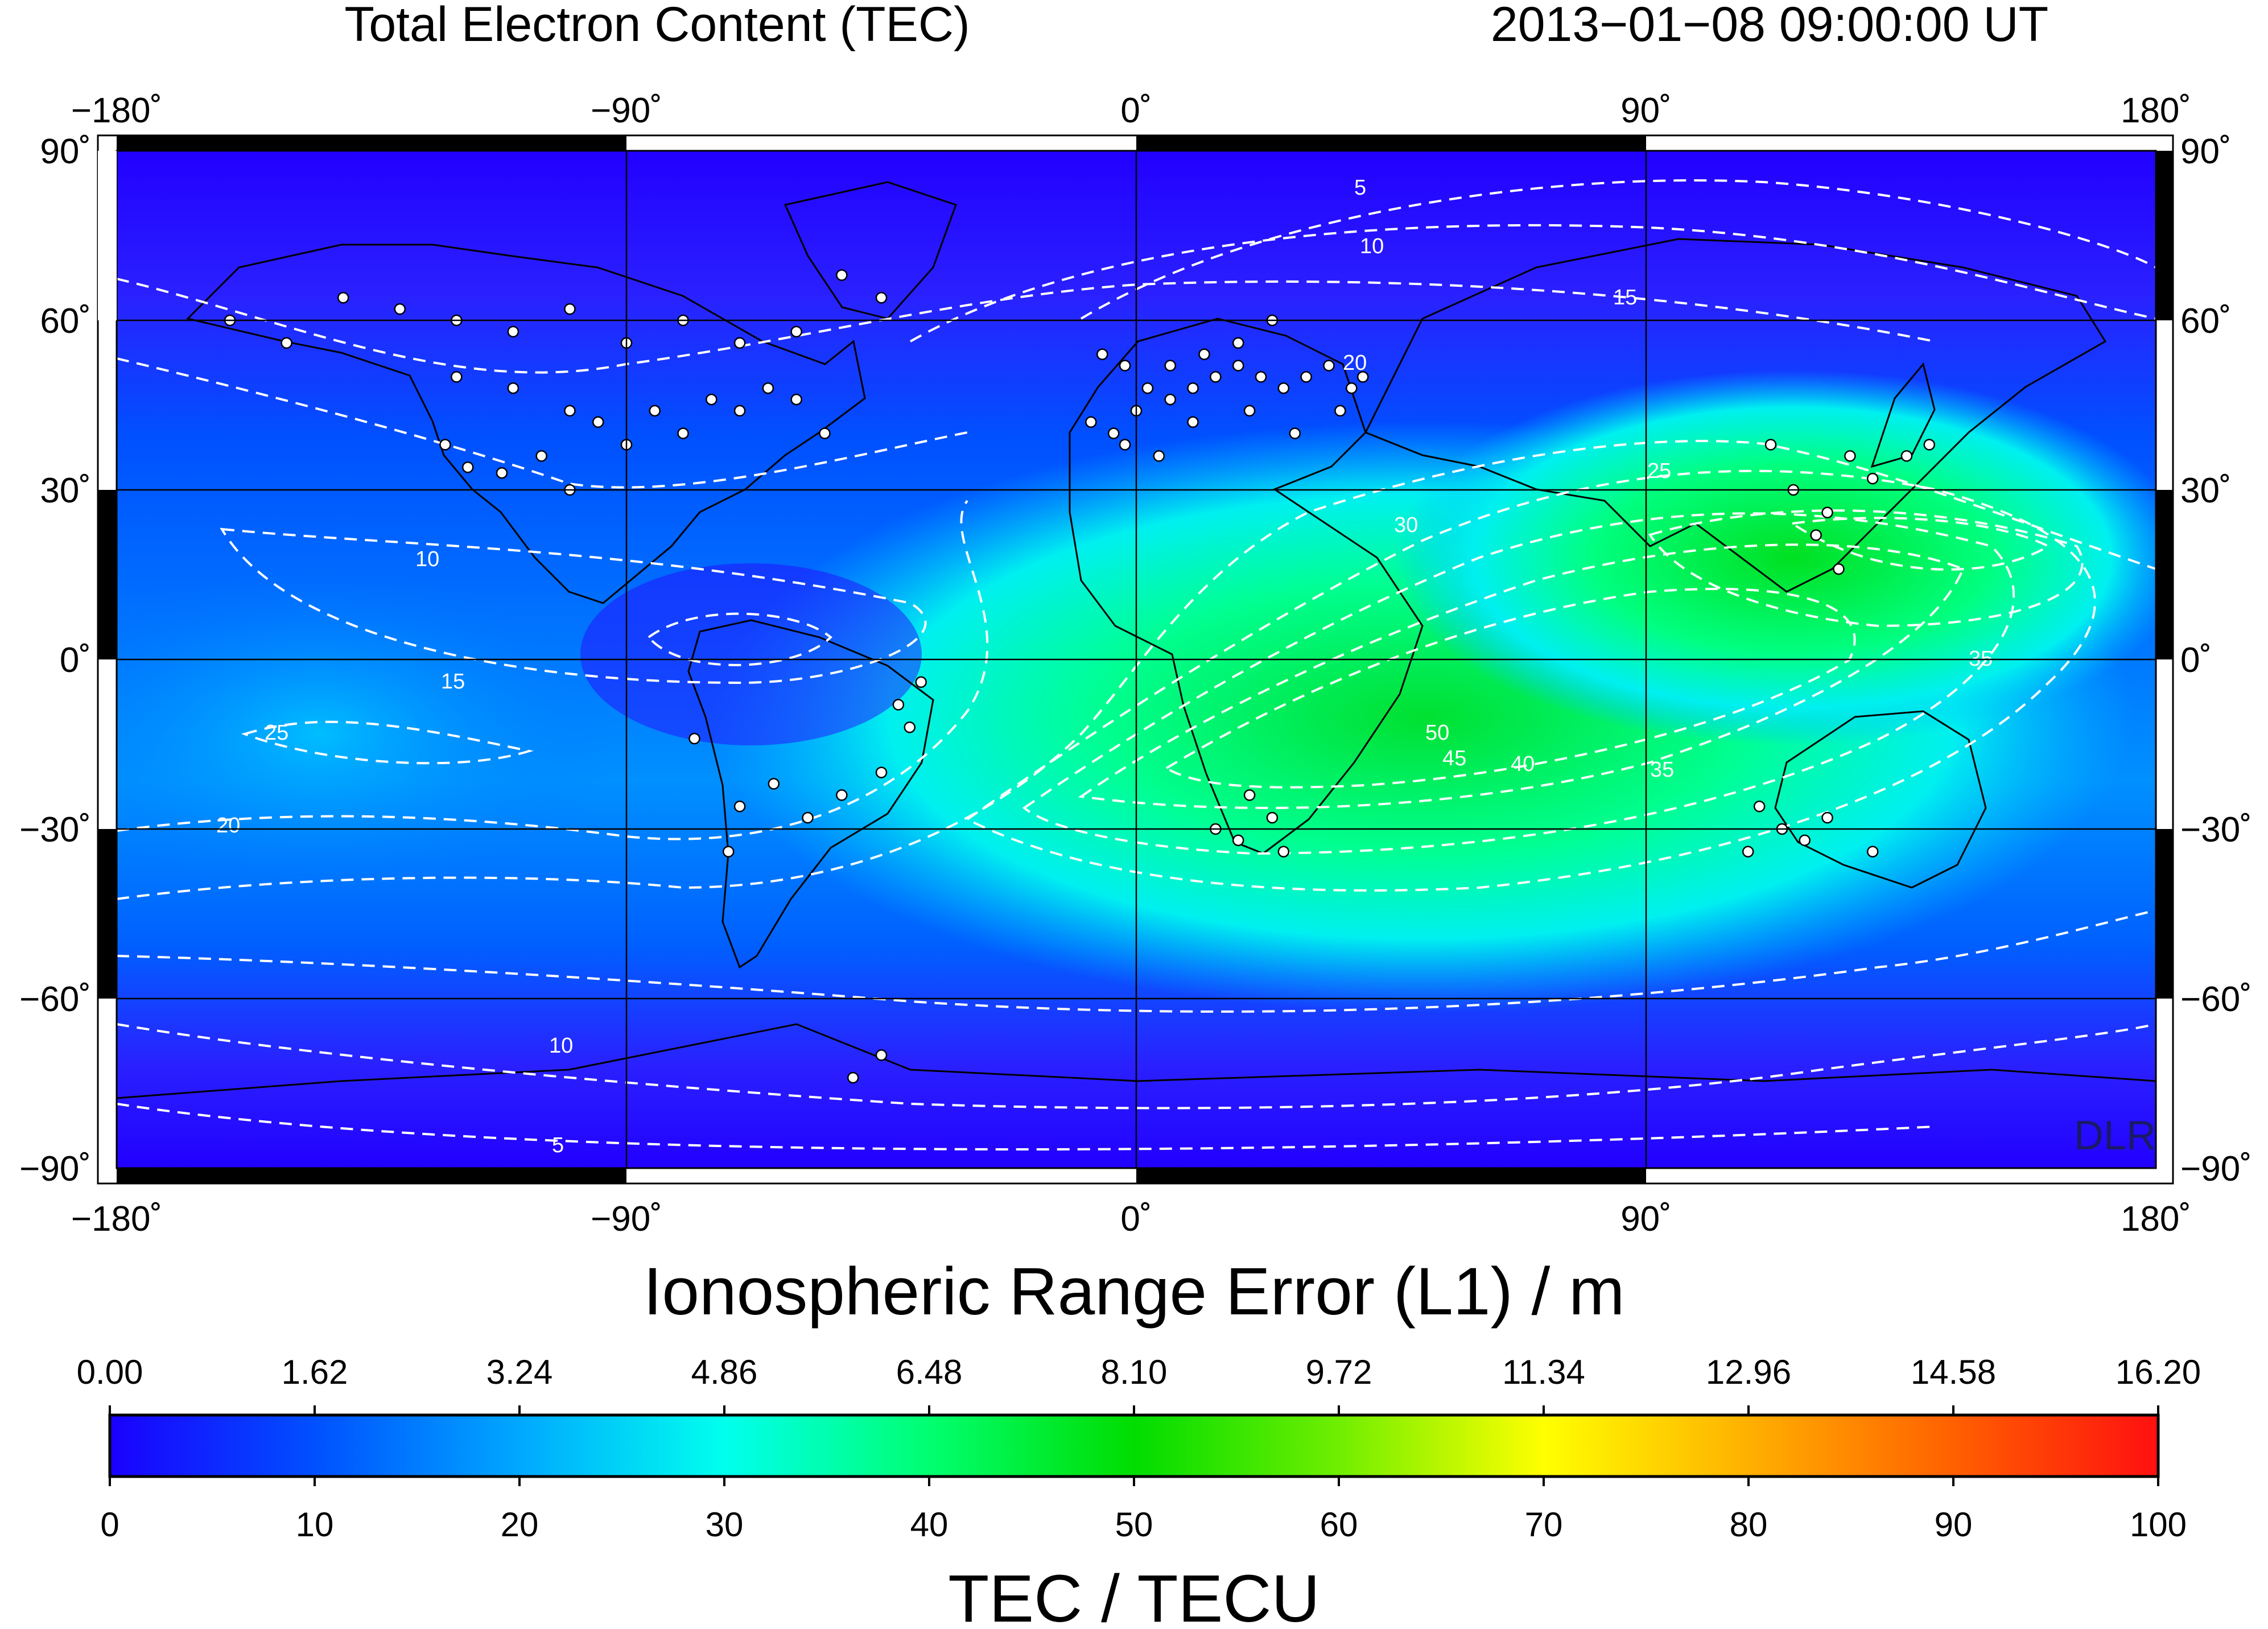  Describe the element at coordinates (520, 1525) in the screenshot. I see `colorbar-bottom-tick: 20` at that location.